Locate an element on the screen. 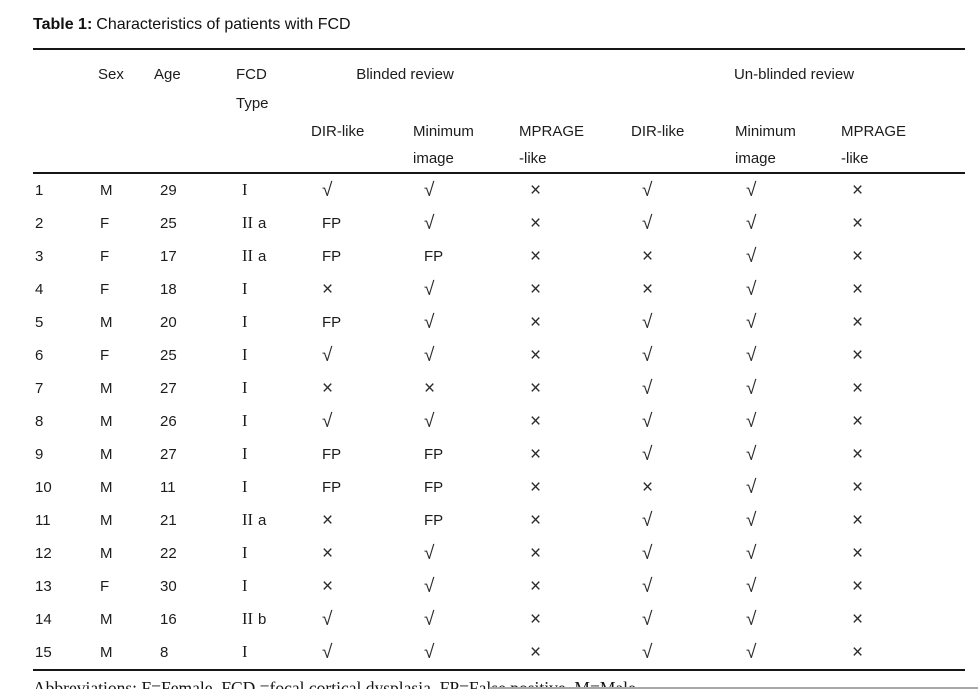 This screenshot has height=689, width=978. patient-row: 10 M 11 I FP FP × × √ × is located at coordinates (499, 487).